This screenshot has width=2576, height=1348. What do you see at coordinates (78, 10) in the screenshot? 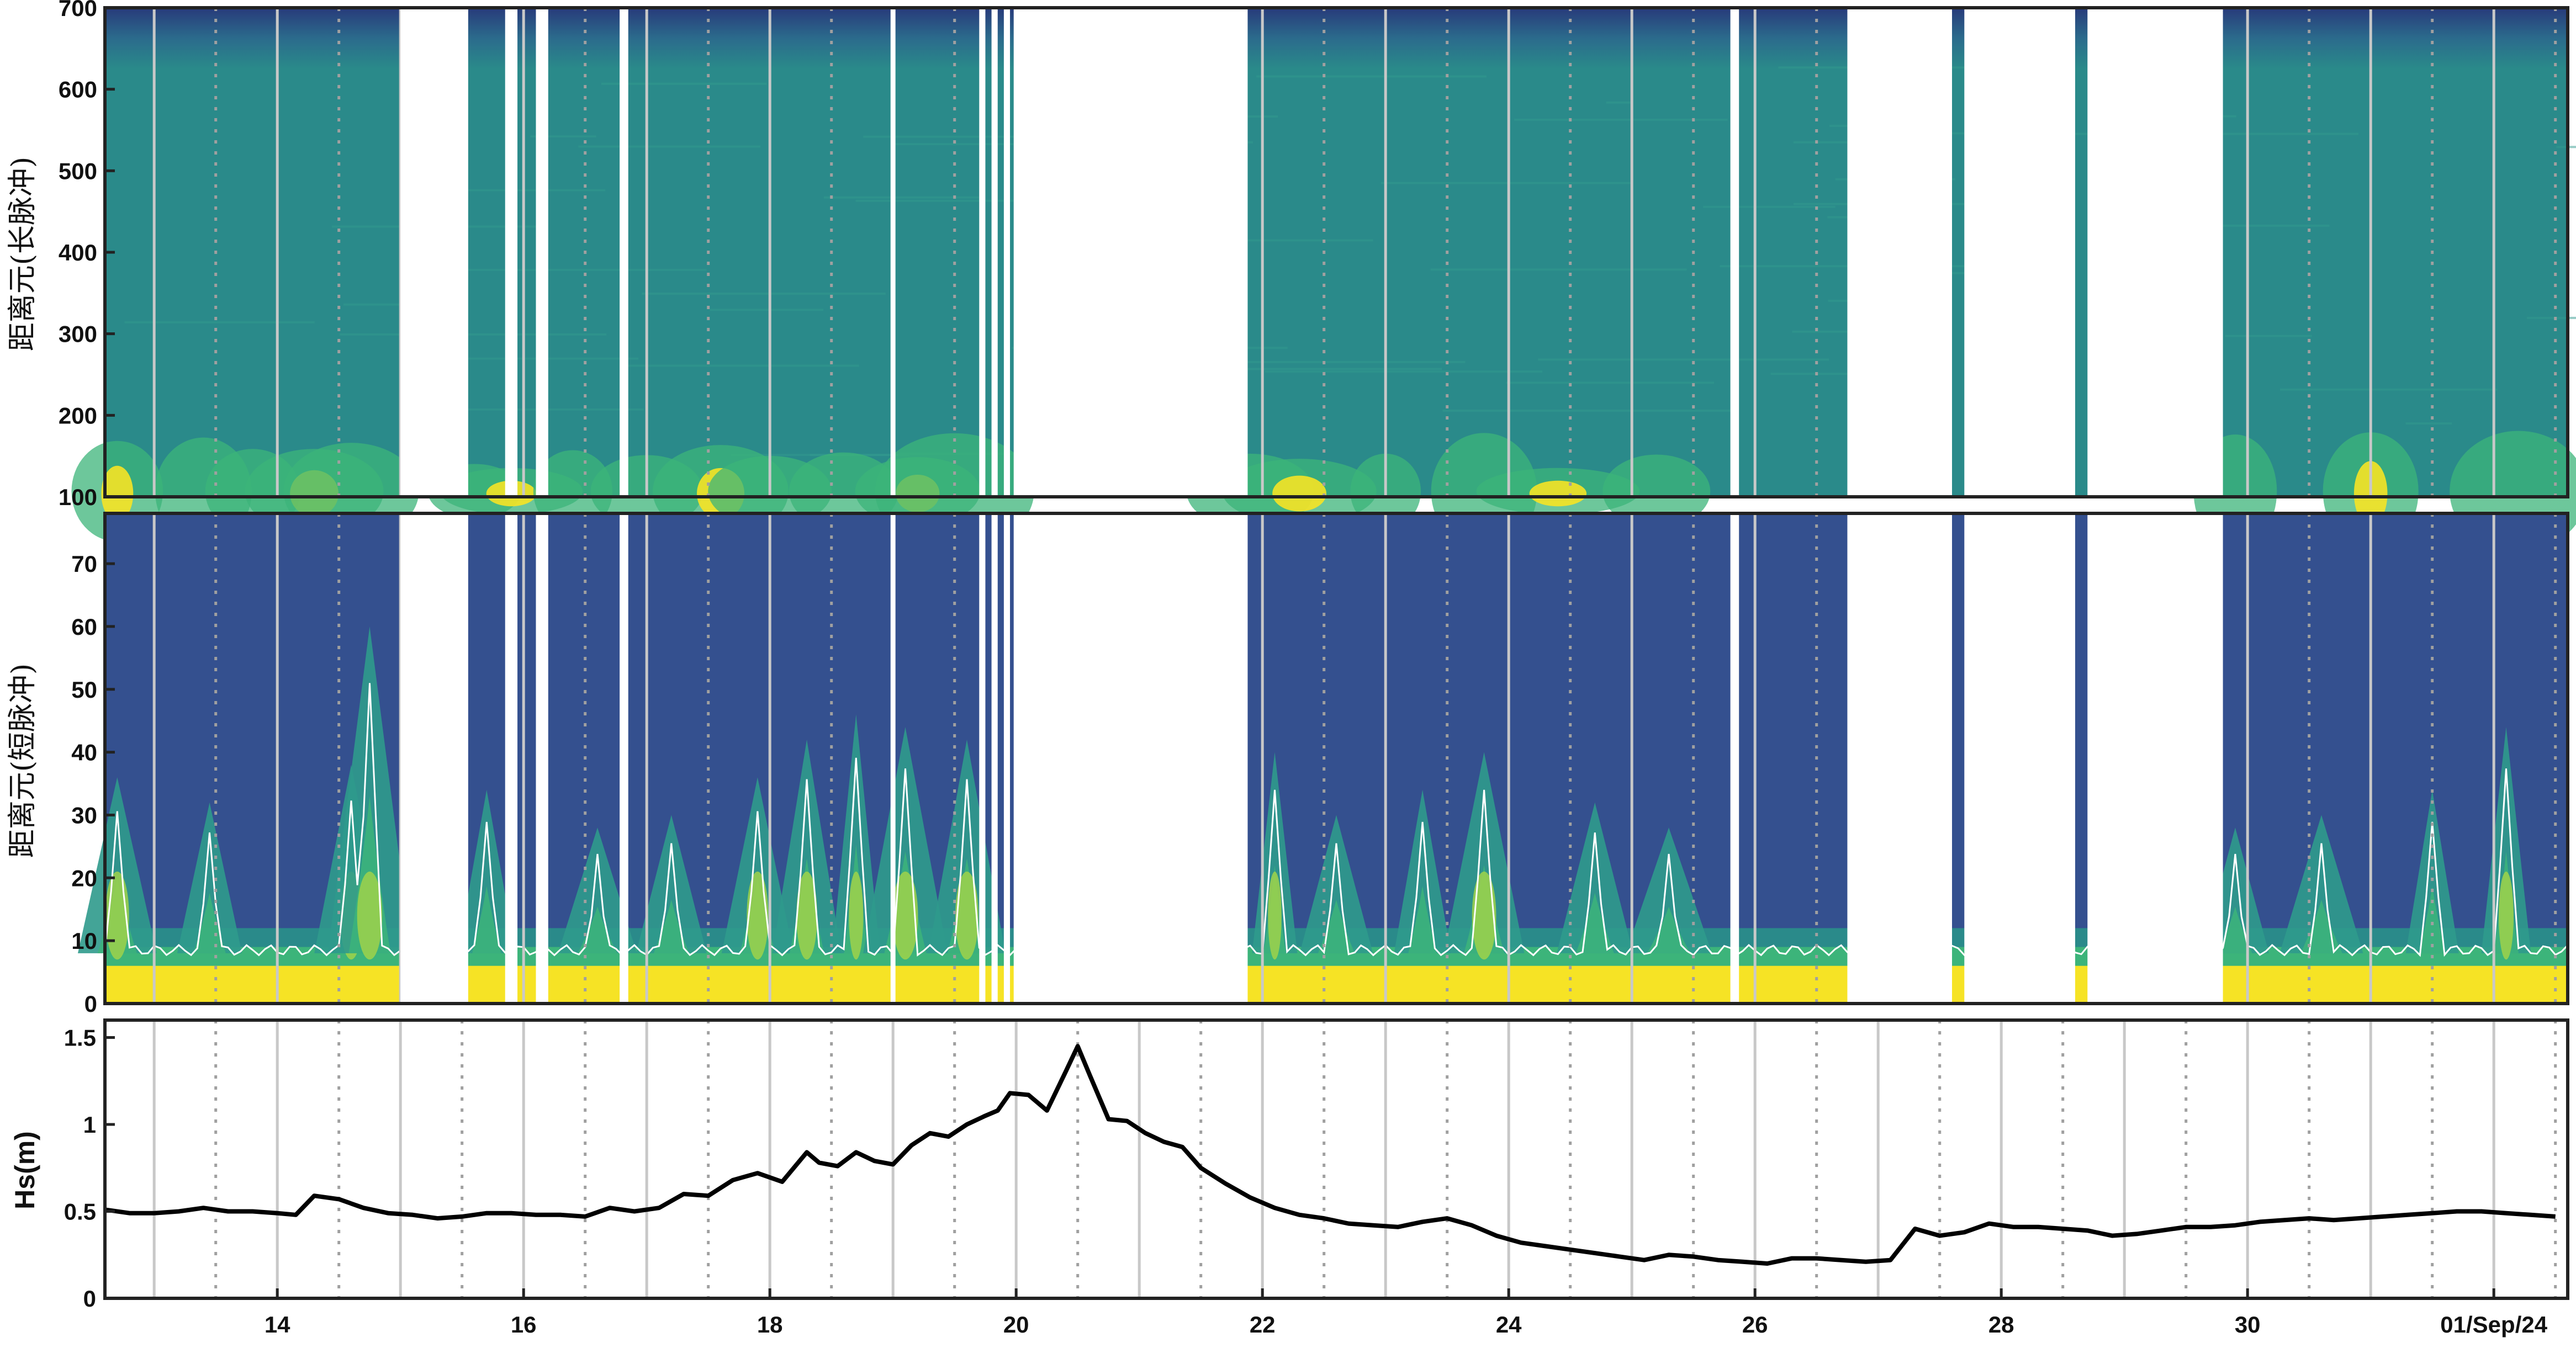
I see `ytick-label: 700` at bounding box center [78, 10].